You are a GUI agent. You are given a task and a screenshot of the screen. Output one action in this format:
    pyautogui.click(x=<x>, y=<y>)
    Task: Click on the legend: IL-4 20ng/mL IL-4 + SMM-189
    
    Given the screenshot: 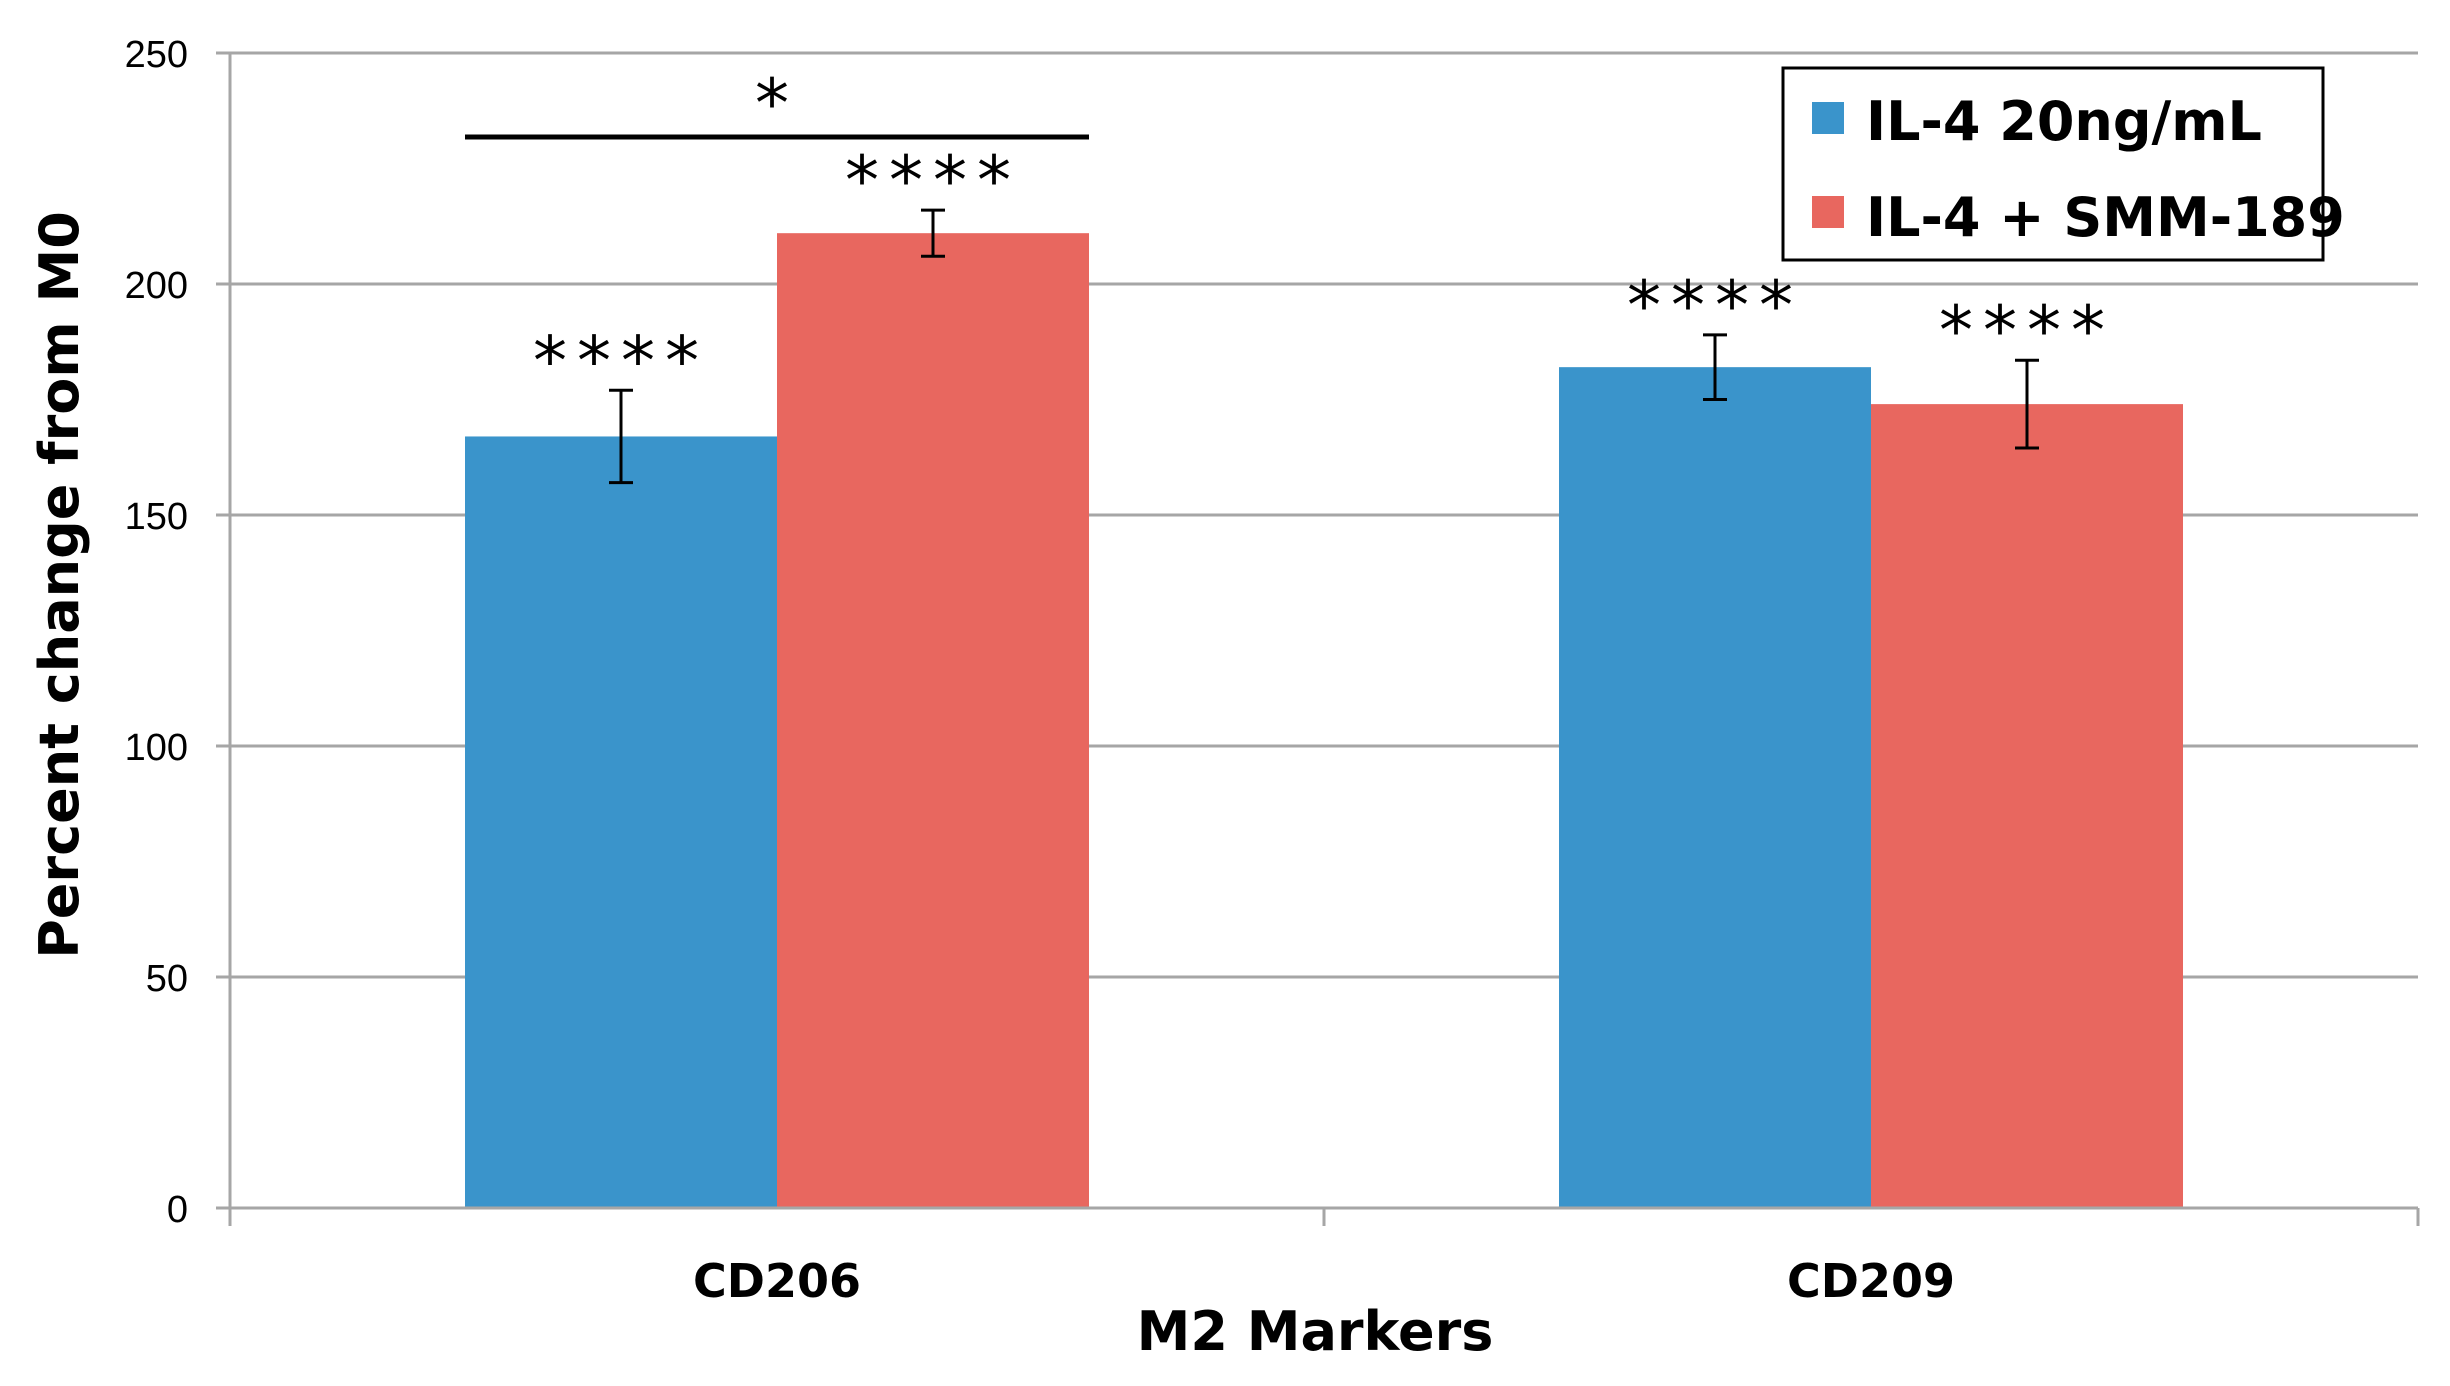 What is the action you would take?
    pyautogui.click(x=2063, y=164)
    